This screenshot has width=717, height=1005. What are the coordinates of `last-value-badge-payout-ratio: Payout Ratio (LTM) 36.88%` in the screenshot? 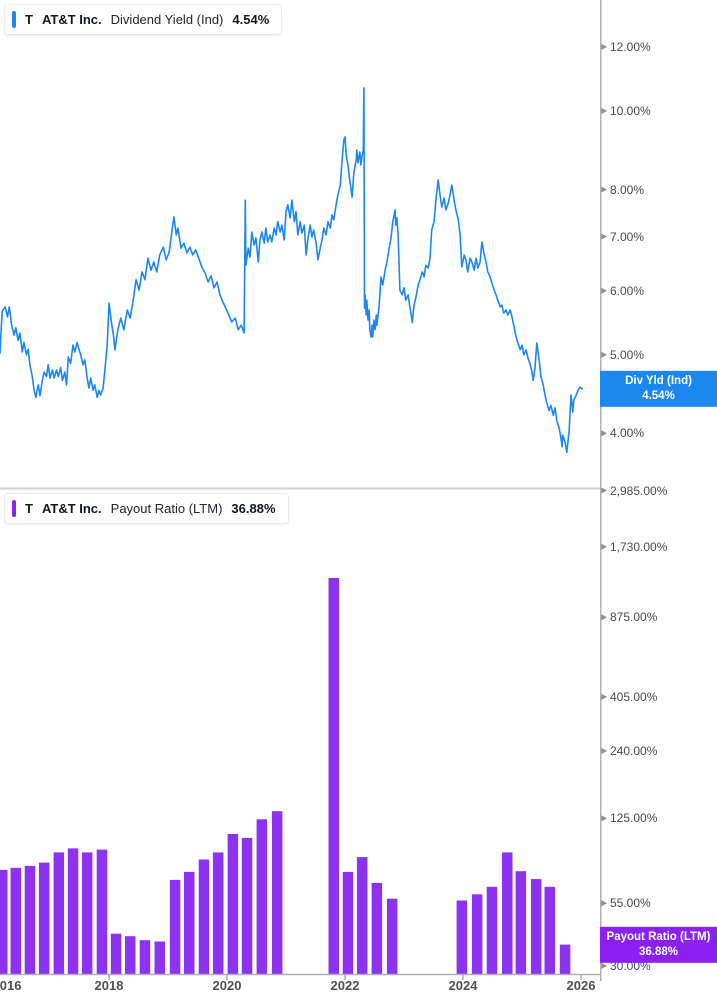 It's located at (658, 944).